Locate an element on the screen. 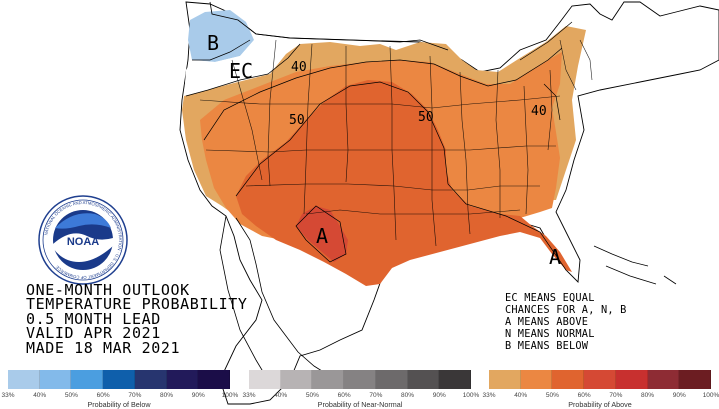 The image size is (719, 409). category-label-below: B is located at coordinates (213, 43).